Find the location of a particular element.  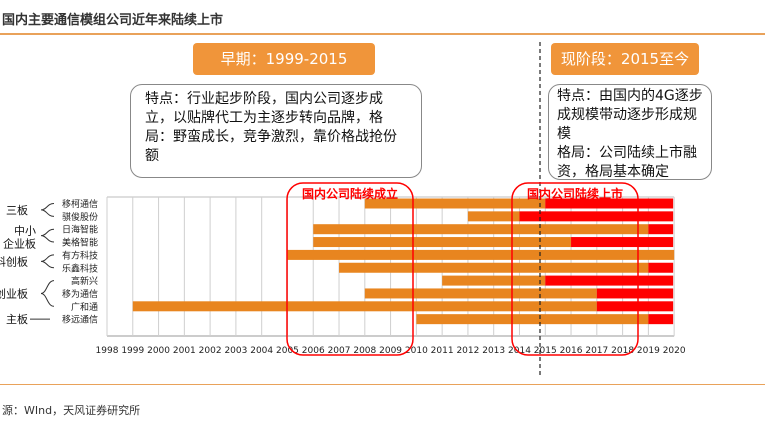

founding-highlight-box is located at coordinates (350, 269).